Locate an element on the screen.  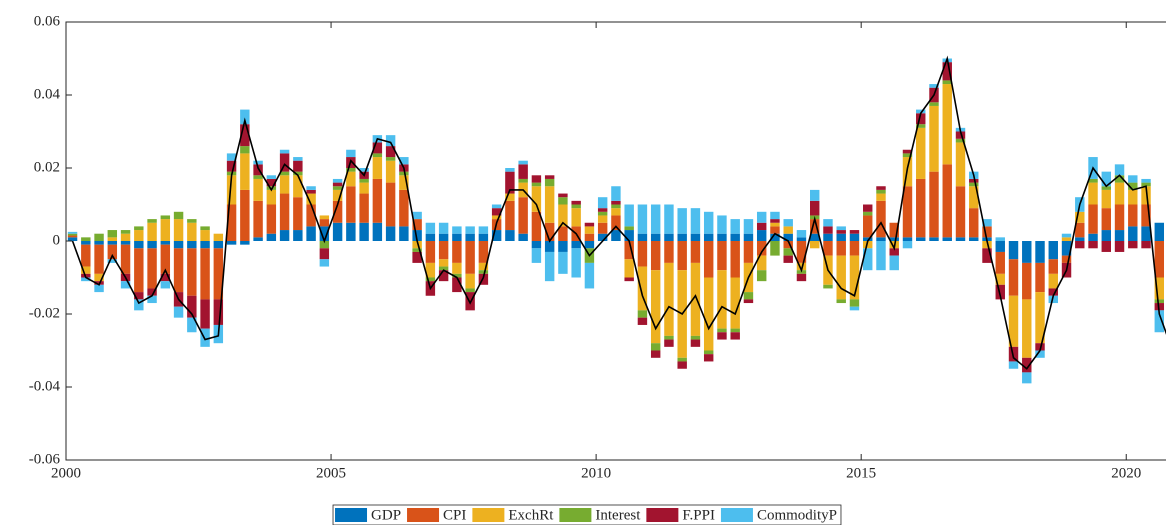
legend-label: GDP is located at coordinates (386, 515).